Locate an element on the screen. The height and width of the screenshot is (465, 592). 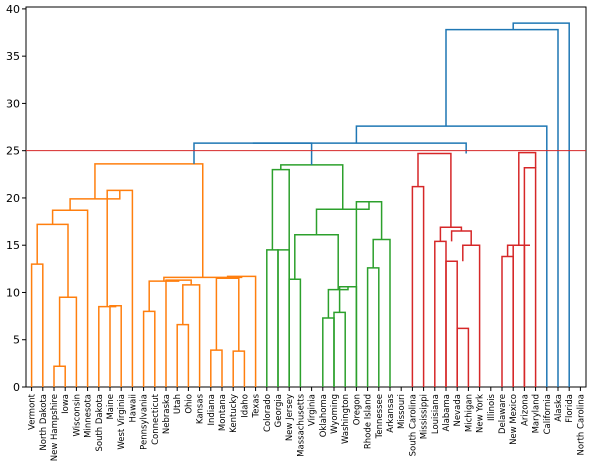
leaf-label: North Dakota is located at coordinates (44, 422).